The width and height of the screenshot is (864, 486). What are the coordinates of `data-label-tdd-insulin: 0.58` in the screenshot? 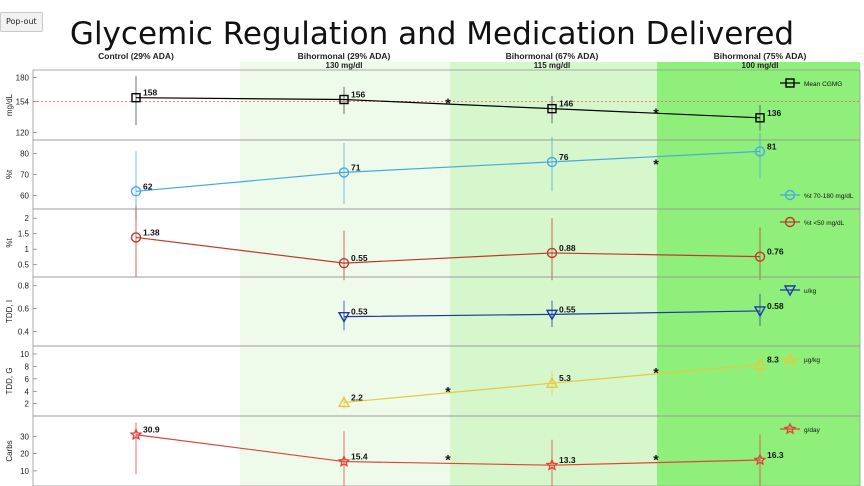 It's located at (775, 306).